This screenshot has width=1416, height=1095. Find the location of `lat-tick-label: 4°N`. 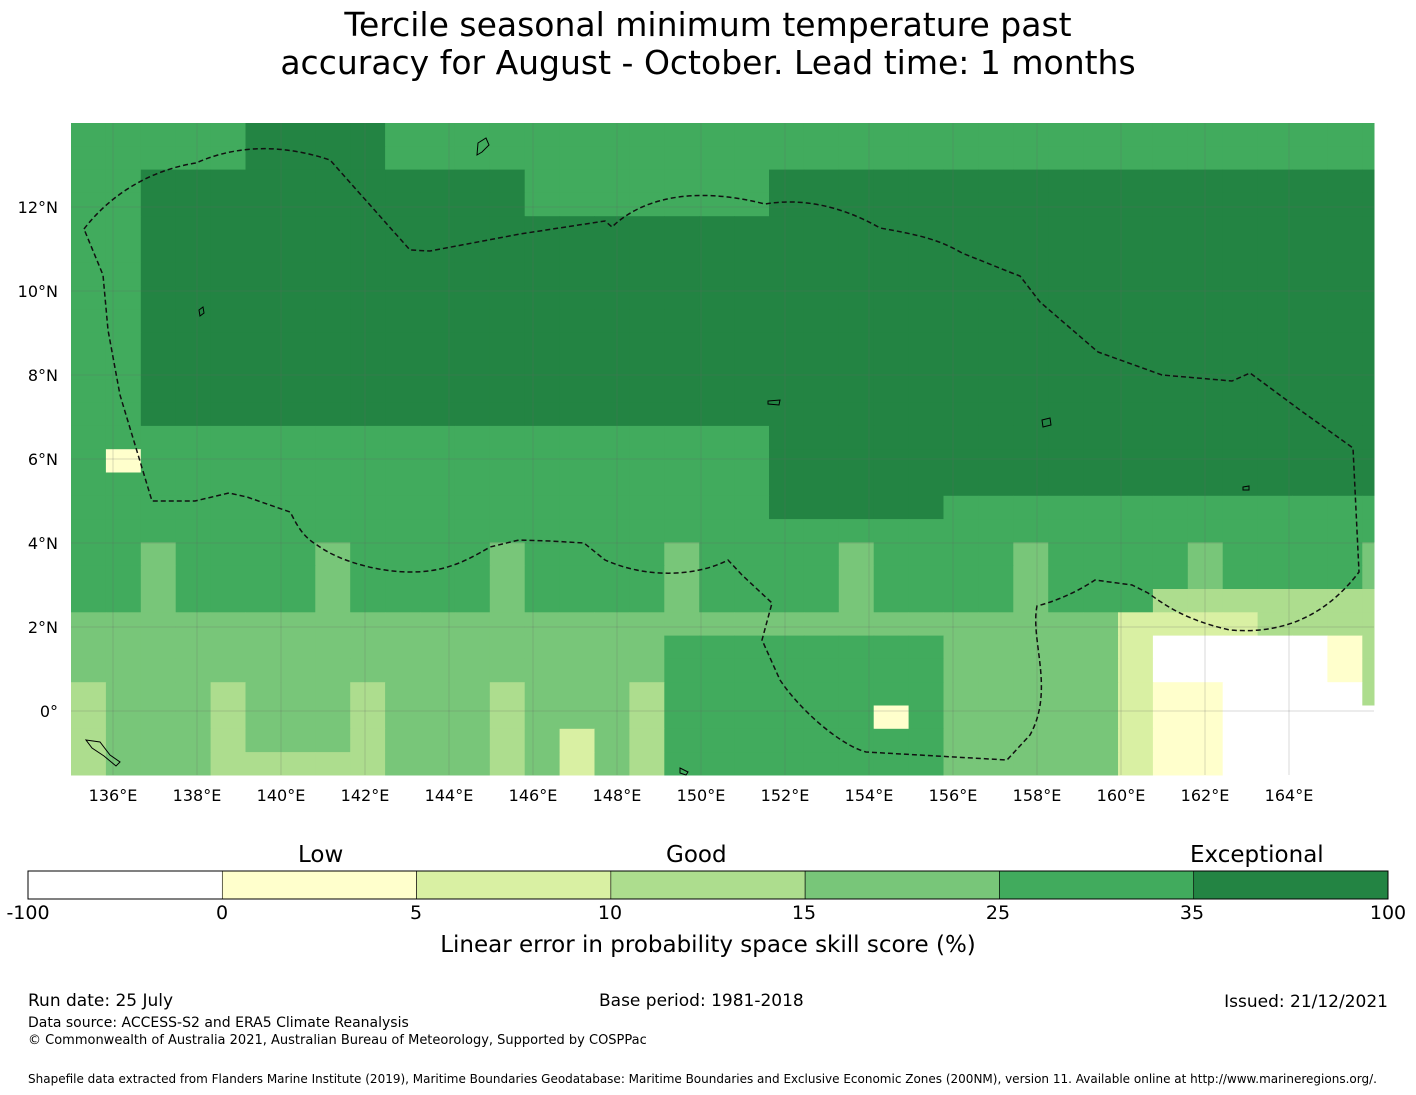

lat-tick-label: 4°N is located at coordinates (43, 543).